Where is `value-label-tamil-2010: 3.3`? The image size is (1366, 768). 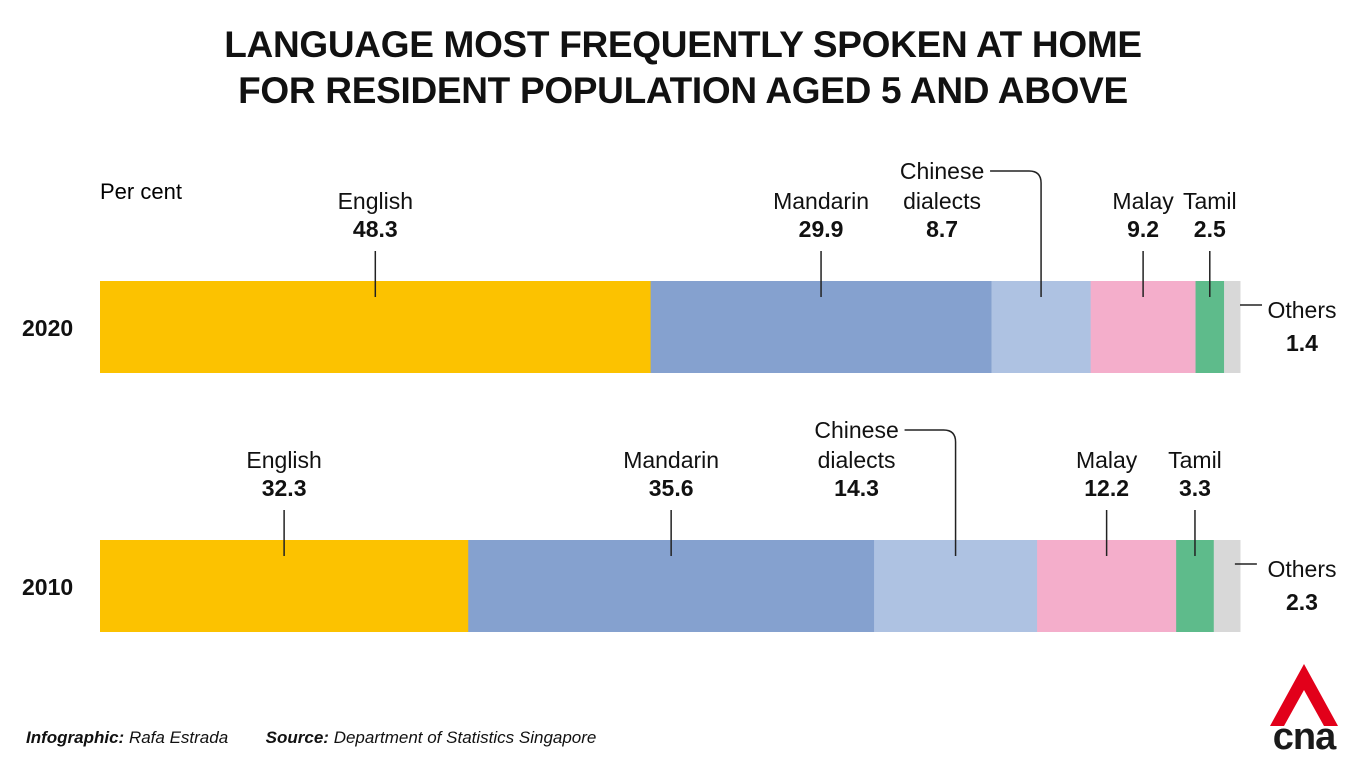
value-label-tamil-2010: 3.3 is located at coordinates (1195, 488).